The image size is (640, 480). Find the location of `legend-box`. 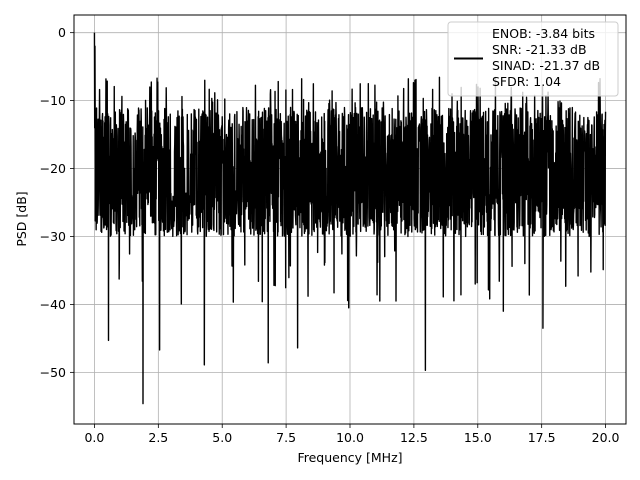

legend-box is located at coordinates (533, 59).